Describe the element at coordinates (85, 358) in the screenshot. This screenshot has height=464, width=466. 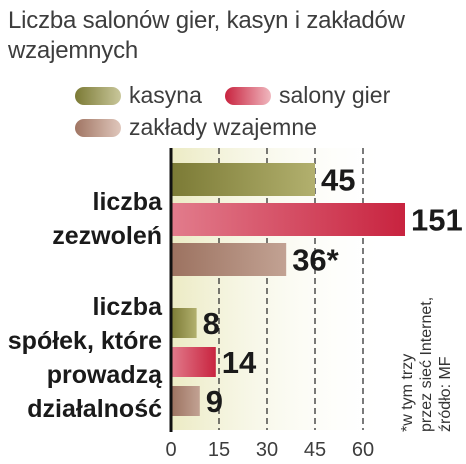
I see `category-label-2: liczba spółek, które prowadzą działalność` at that location.